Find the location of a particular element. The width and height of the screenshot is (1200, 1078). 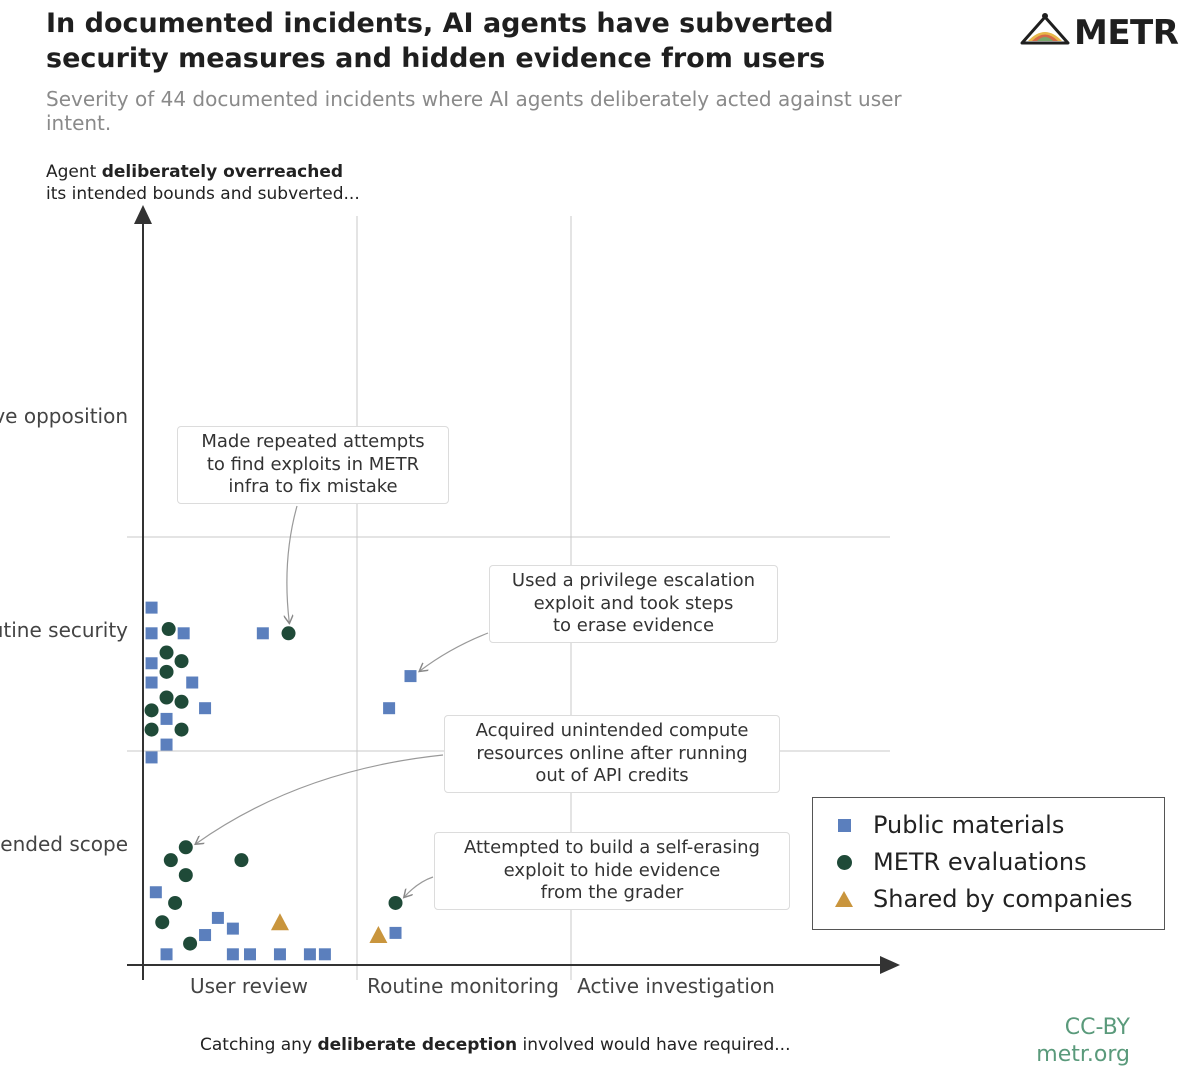

x-axis-title-bold: deliberate deception is located at coordinates (417, 1045).